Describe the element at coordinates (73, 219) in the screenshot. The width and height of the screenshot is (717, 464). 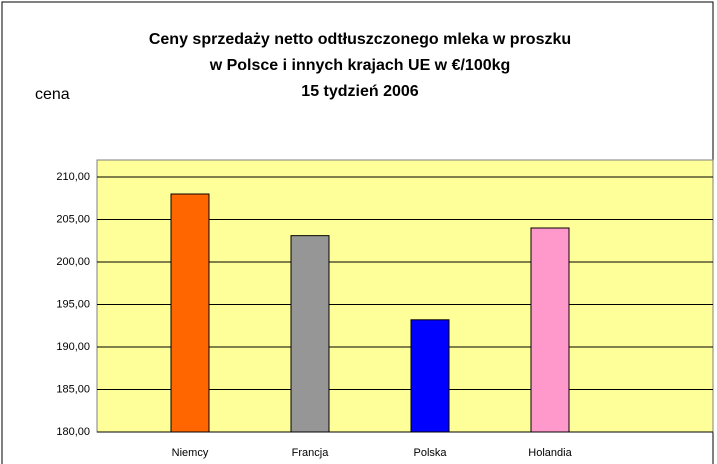
I see `y-tick-label: 205,00` at that location.